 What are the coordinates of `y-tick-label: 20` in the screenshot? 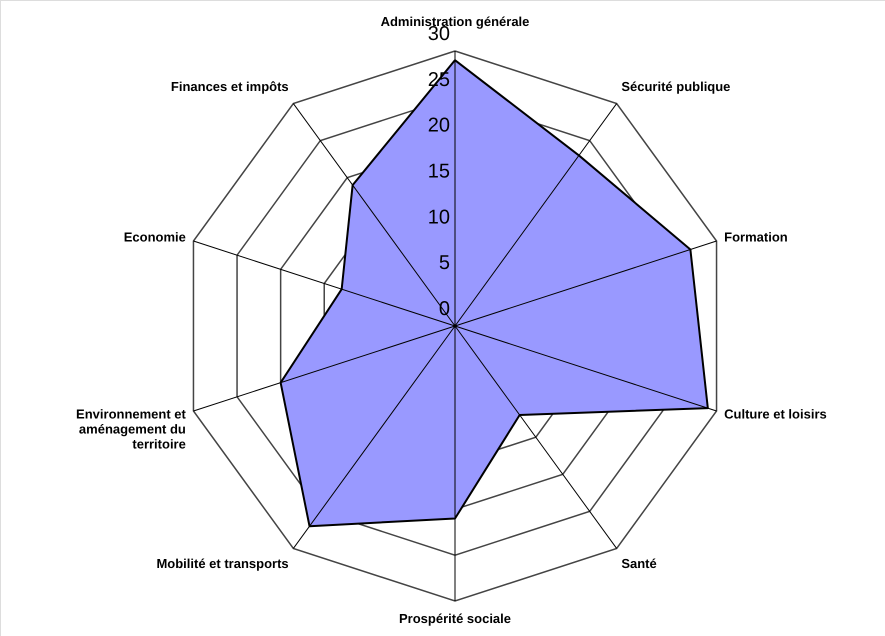 It's located at (439, 125).